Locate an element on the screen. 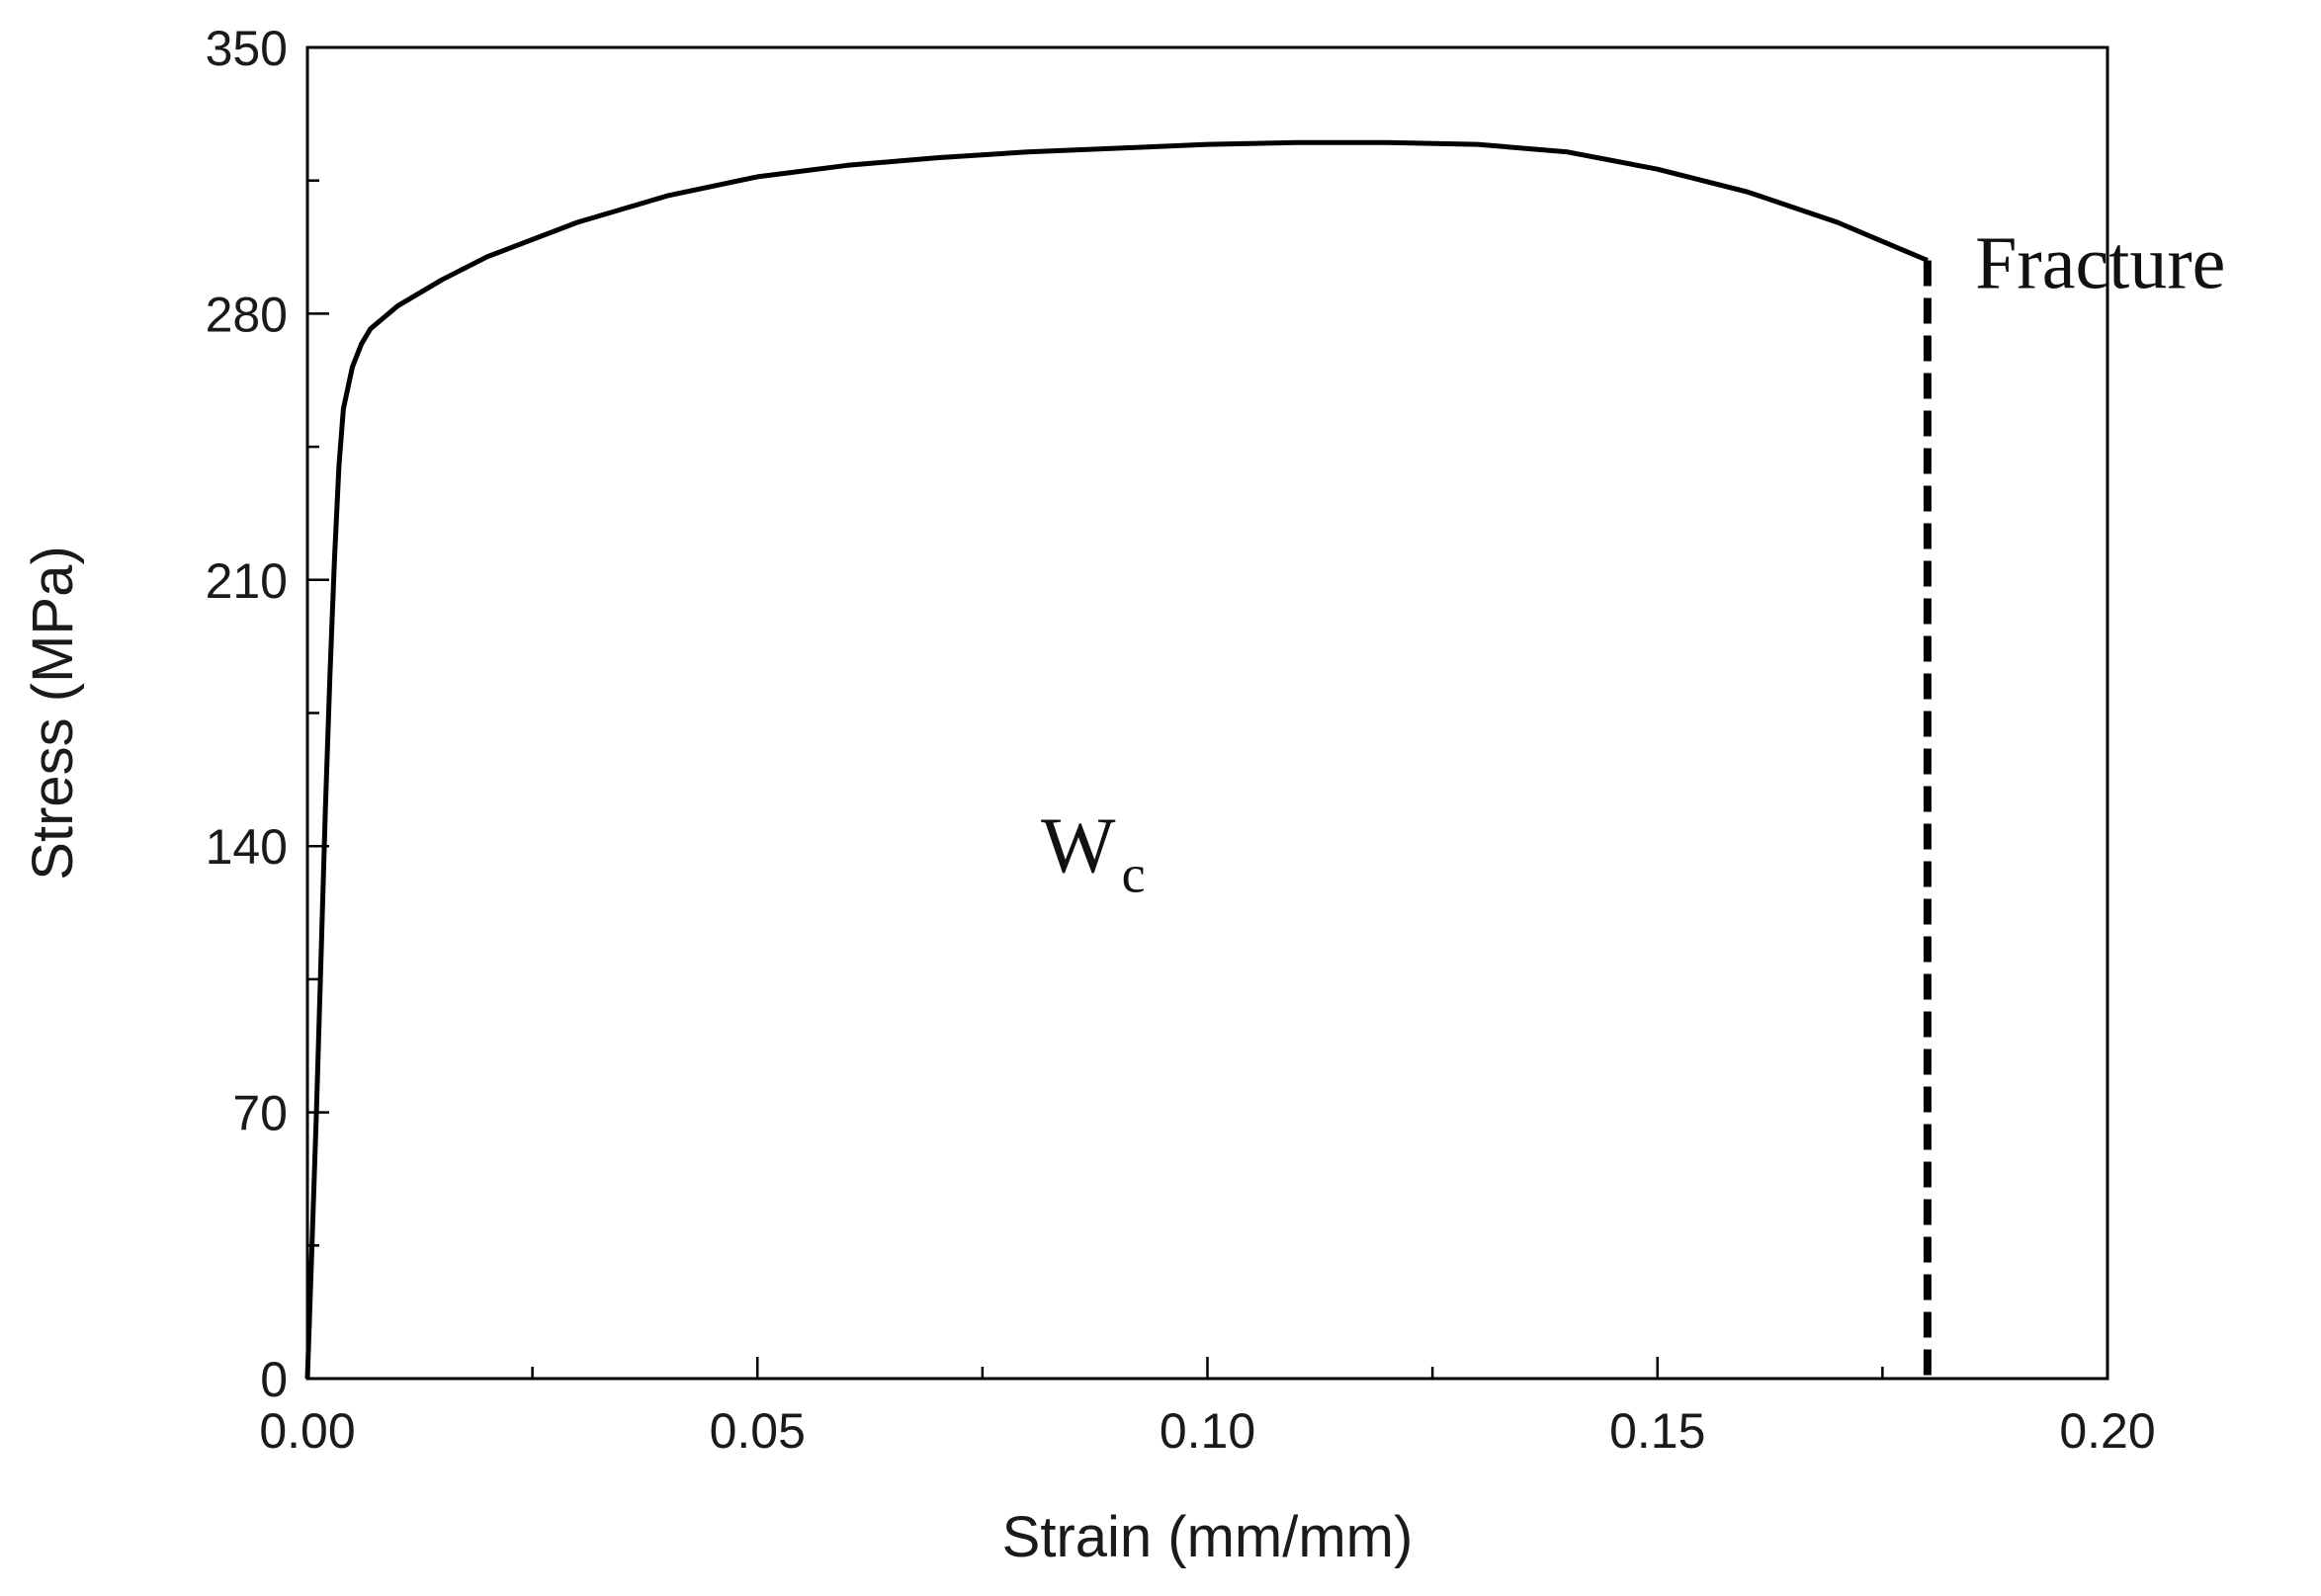 The height and width of the screenshot is (1596, 2321). y-tick-label: 70 is located at coordinates (260, 1113).